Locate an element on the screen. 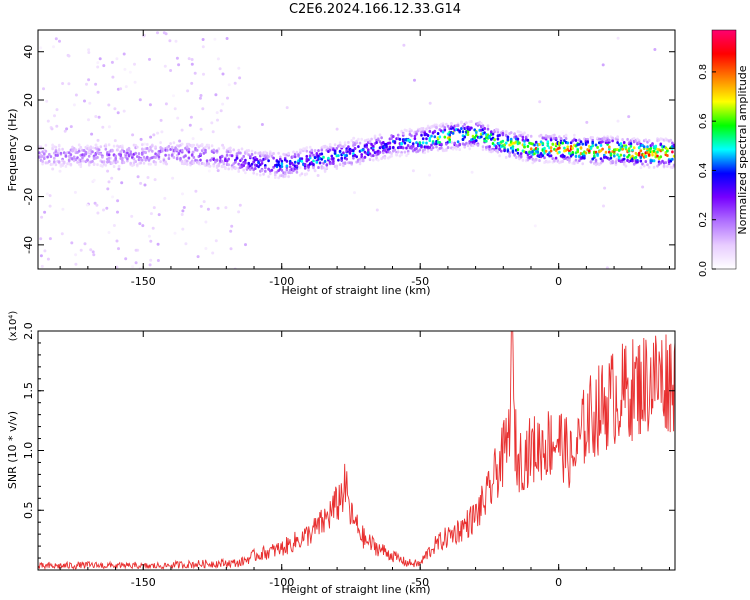 The height and width of the screenshot is (600, 750). y-tick-label: 1.0 is located at coordinates (28, 451).